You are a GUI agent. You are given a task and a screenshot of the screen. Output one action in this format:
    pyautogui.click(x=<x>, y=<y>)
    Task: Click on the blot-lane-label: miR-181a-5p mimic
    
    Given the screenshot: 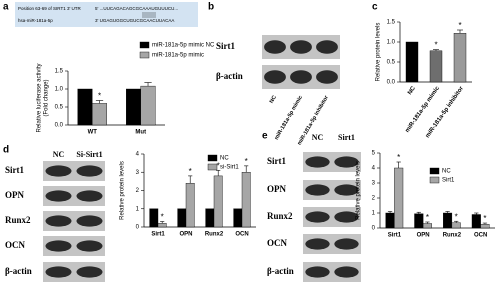 What is the action you would take?
    pyautogui.click(x=289, y=118)
    